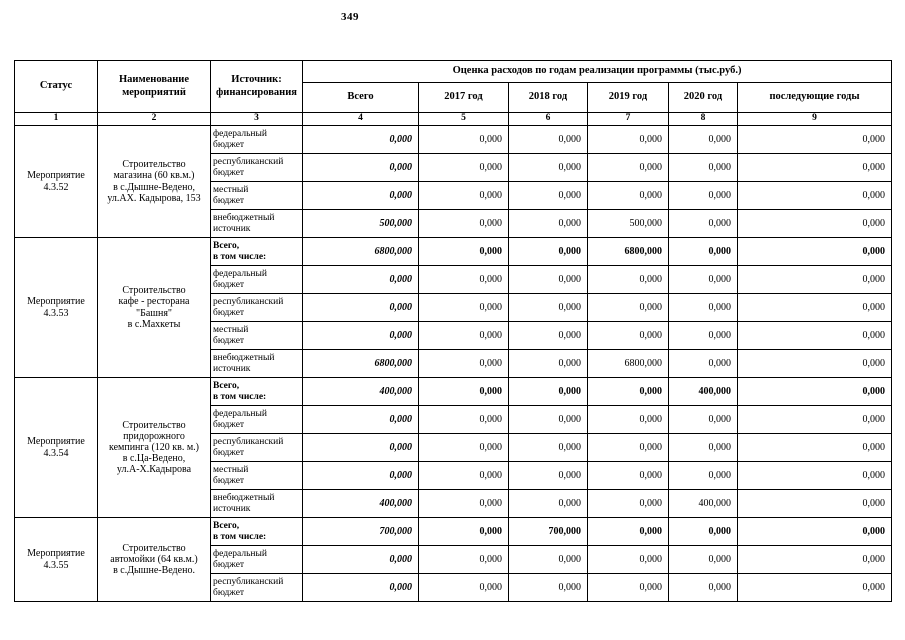 The image size is (905, 640). I want to click on column-number: 8, so click(703, 119).